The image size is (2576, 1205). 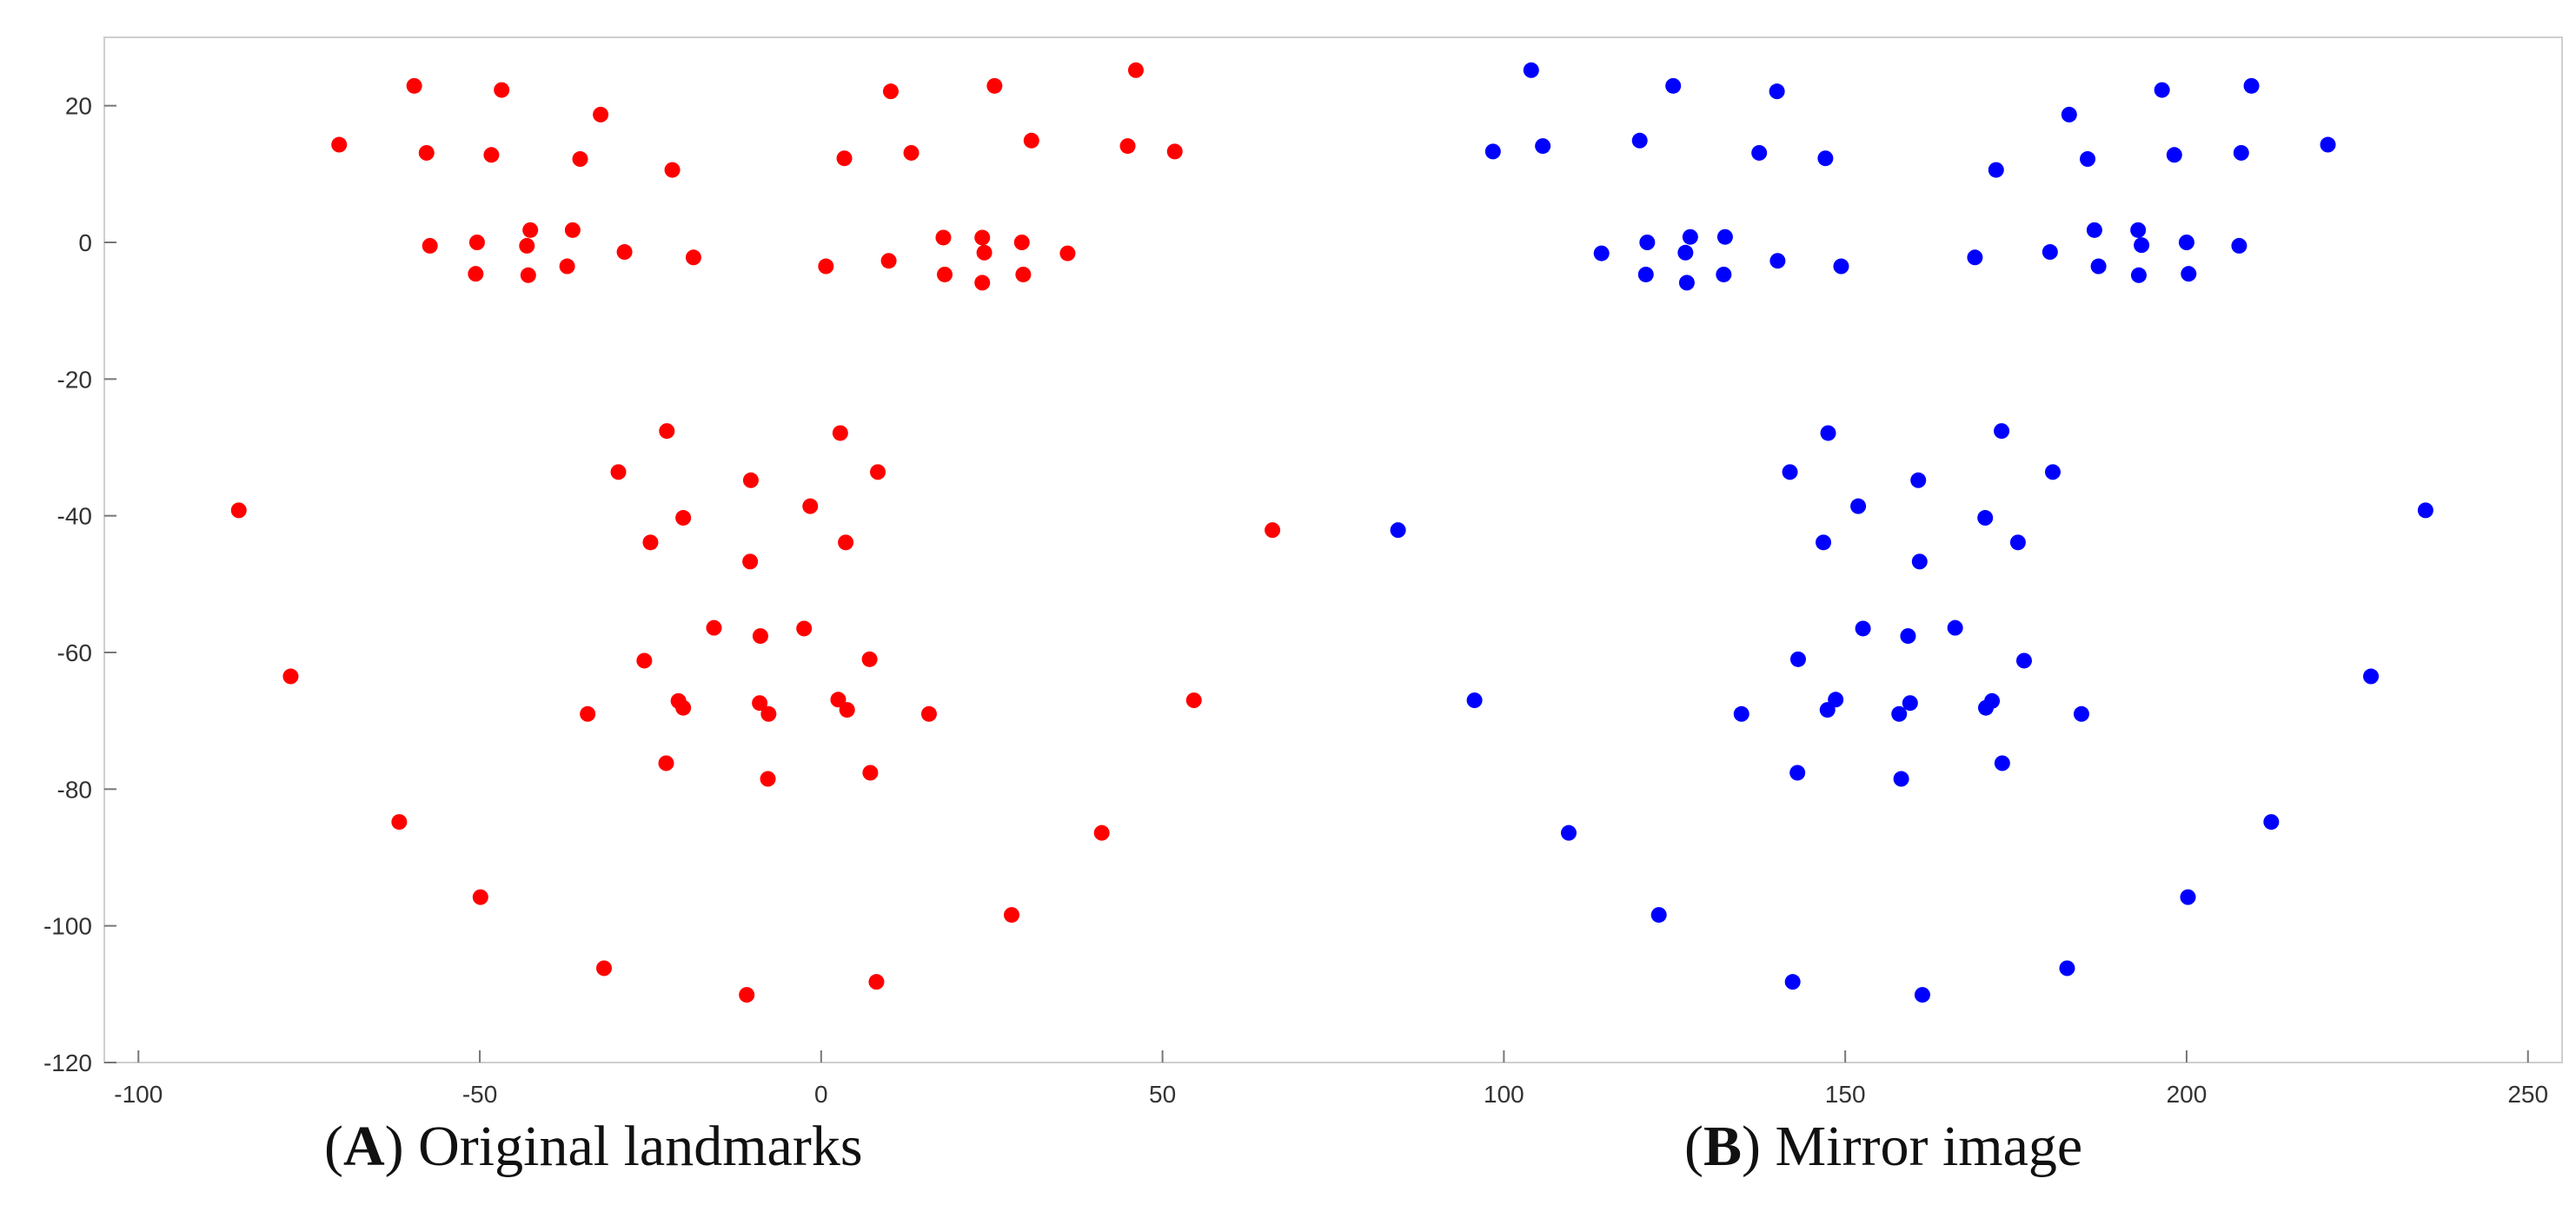 What do you see at coordinates (67, 1062) in the screenshot?
I see `y-tick-label: -120` at bounding box center [67, 1062].